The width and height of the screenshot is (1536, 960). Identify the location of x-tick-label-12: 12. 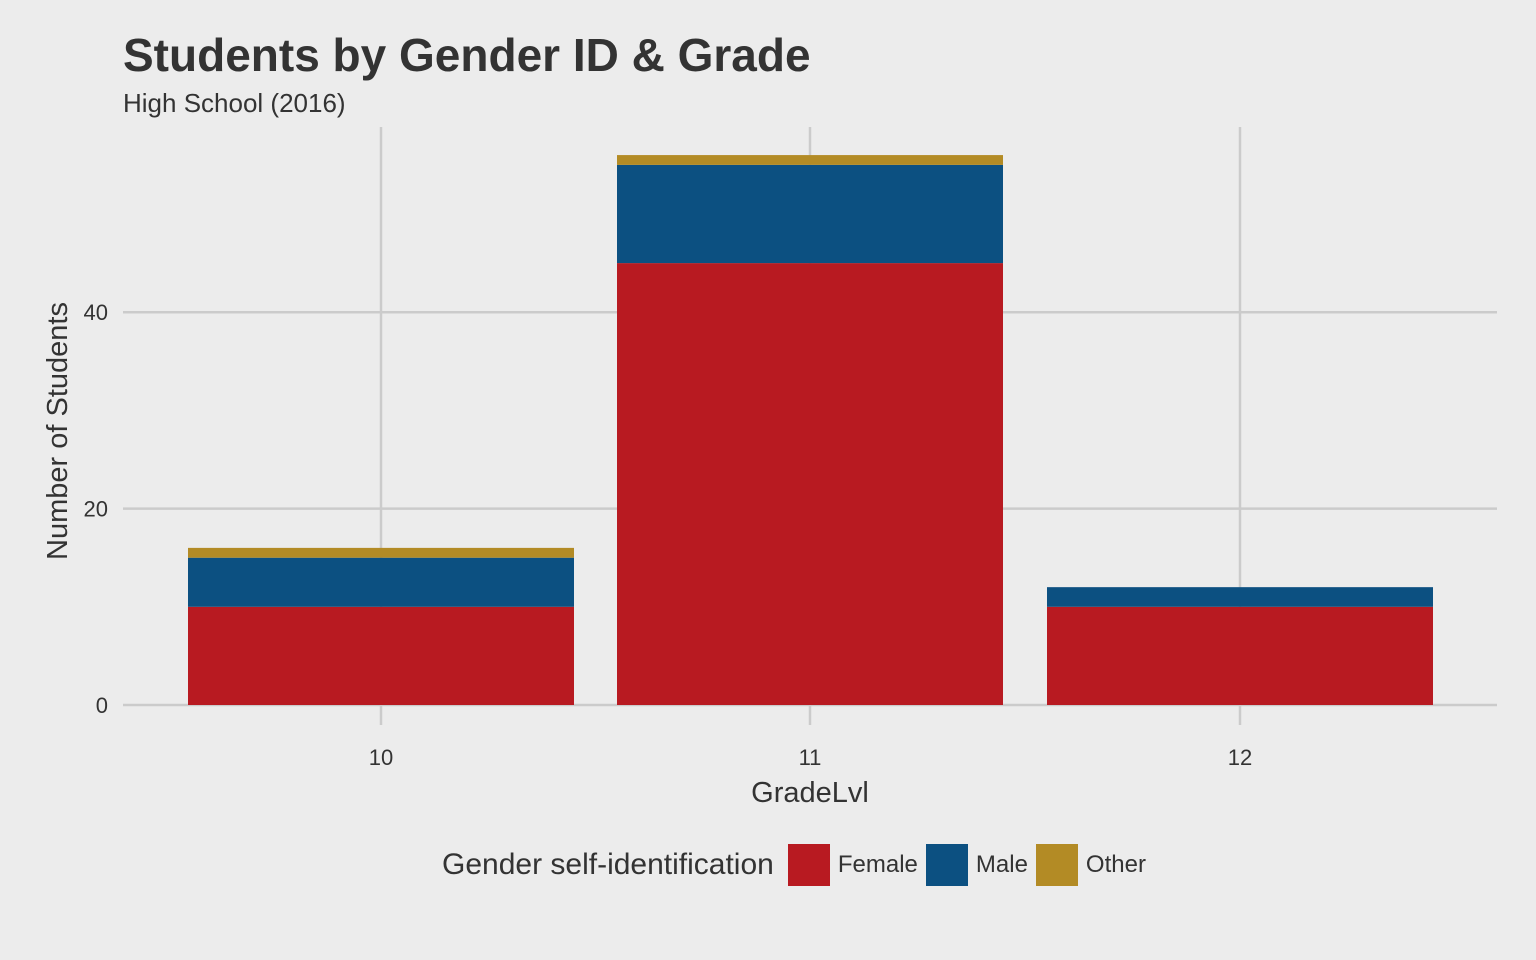
(1240, 757).